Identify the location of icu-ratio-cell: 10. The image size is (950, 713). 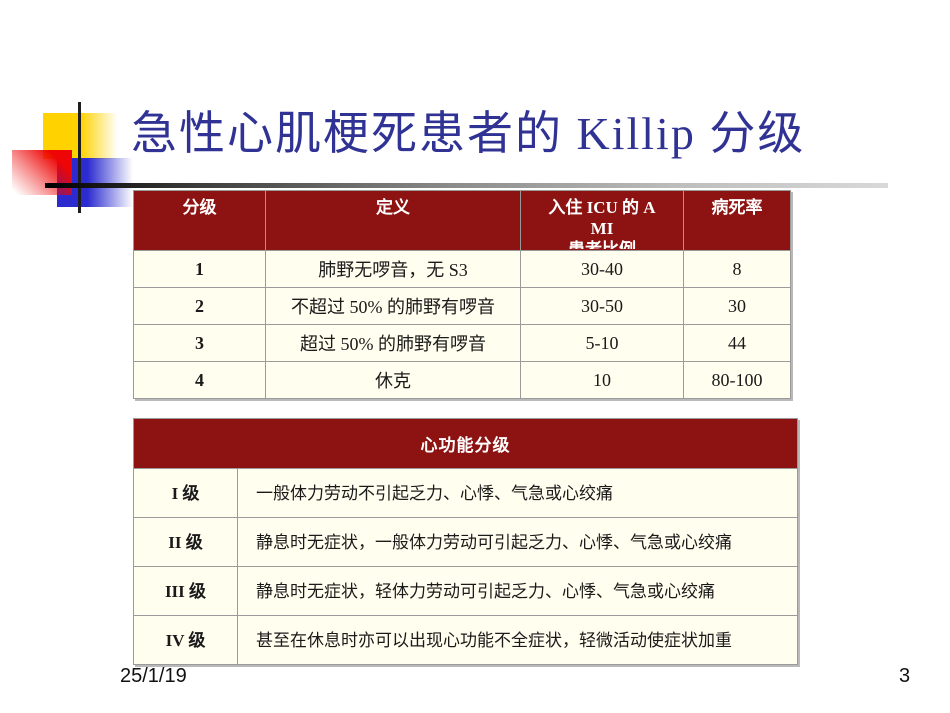
(602, 380).